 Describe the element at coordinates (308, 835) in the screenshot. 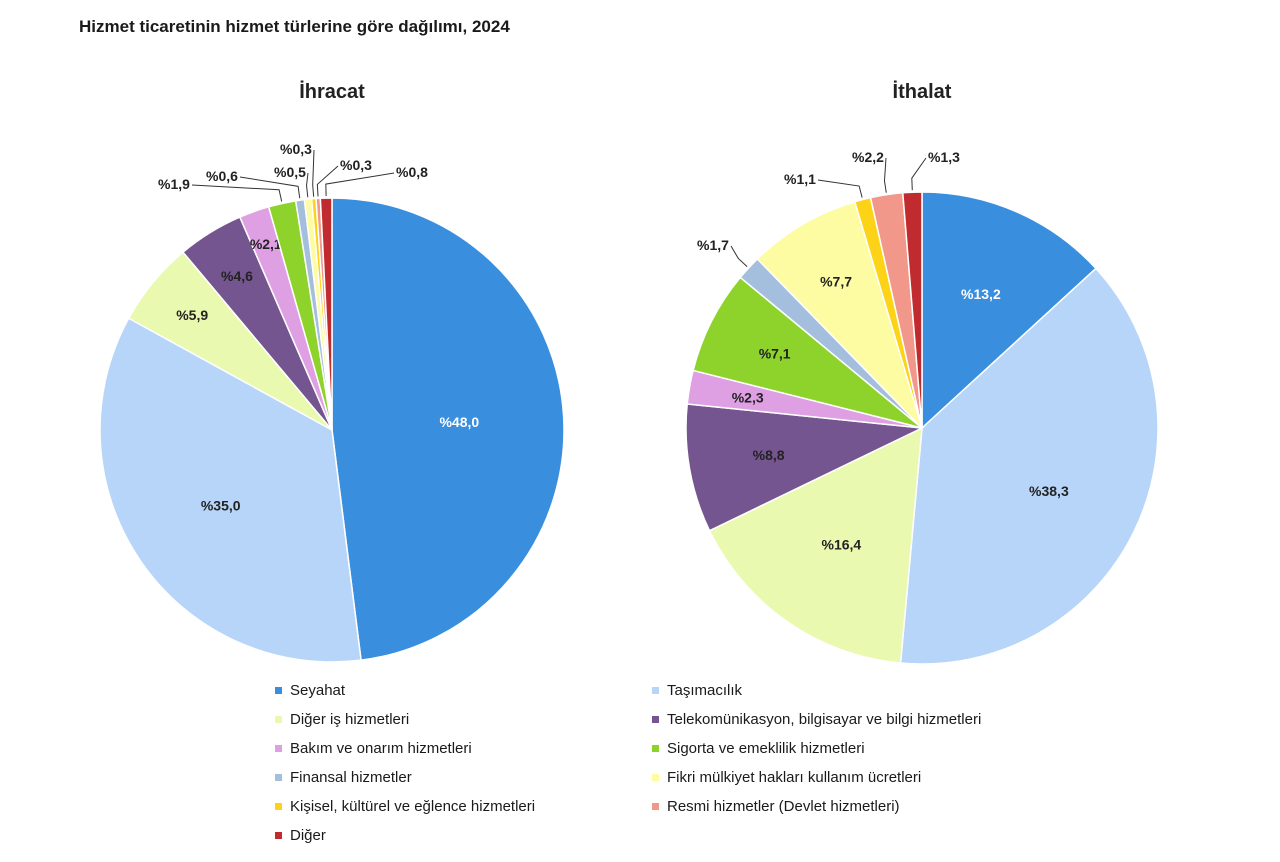

I see `legend-label: Diğer` at that location.